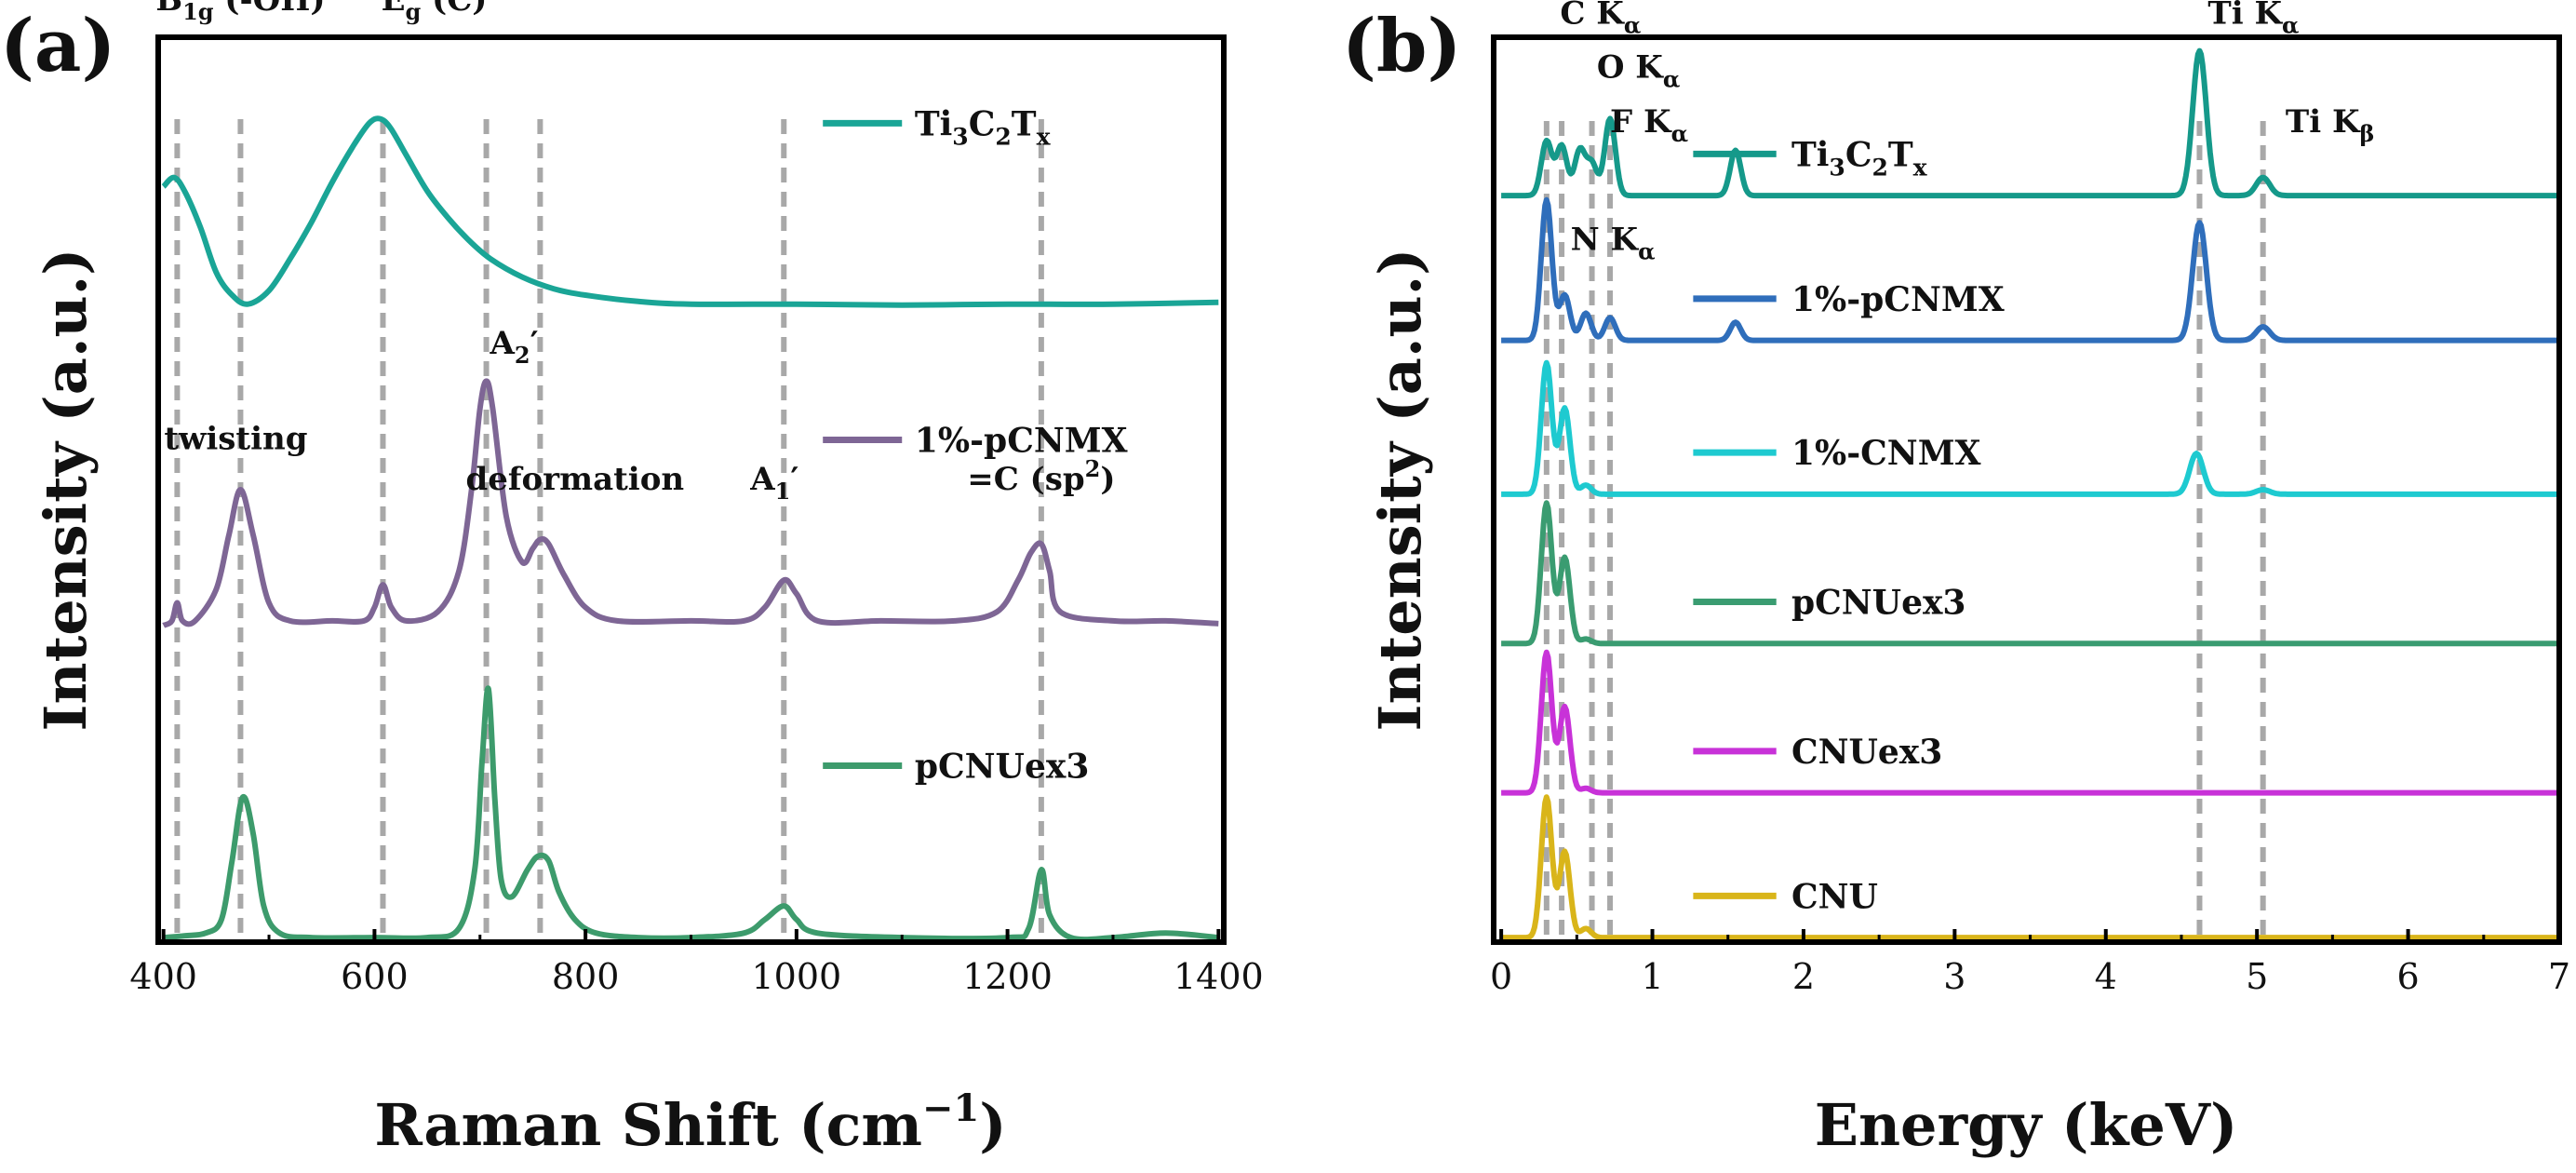 The image size is (2576, 1173). I want to click on panel-a-x-axis-title-close: ), so click(992, 1125).